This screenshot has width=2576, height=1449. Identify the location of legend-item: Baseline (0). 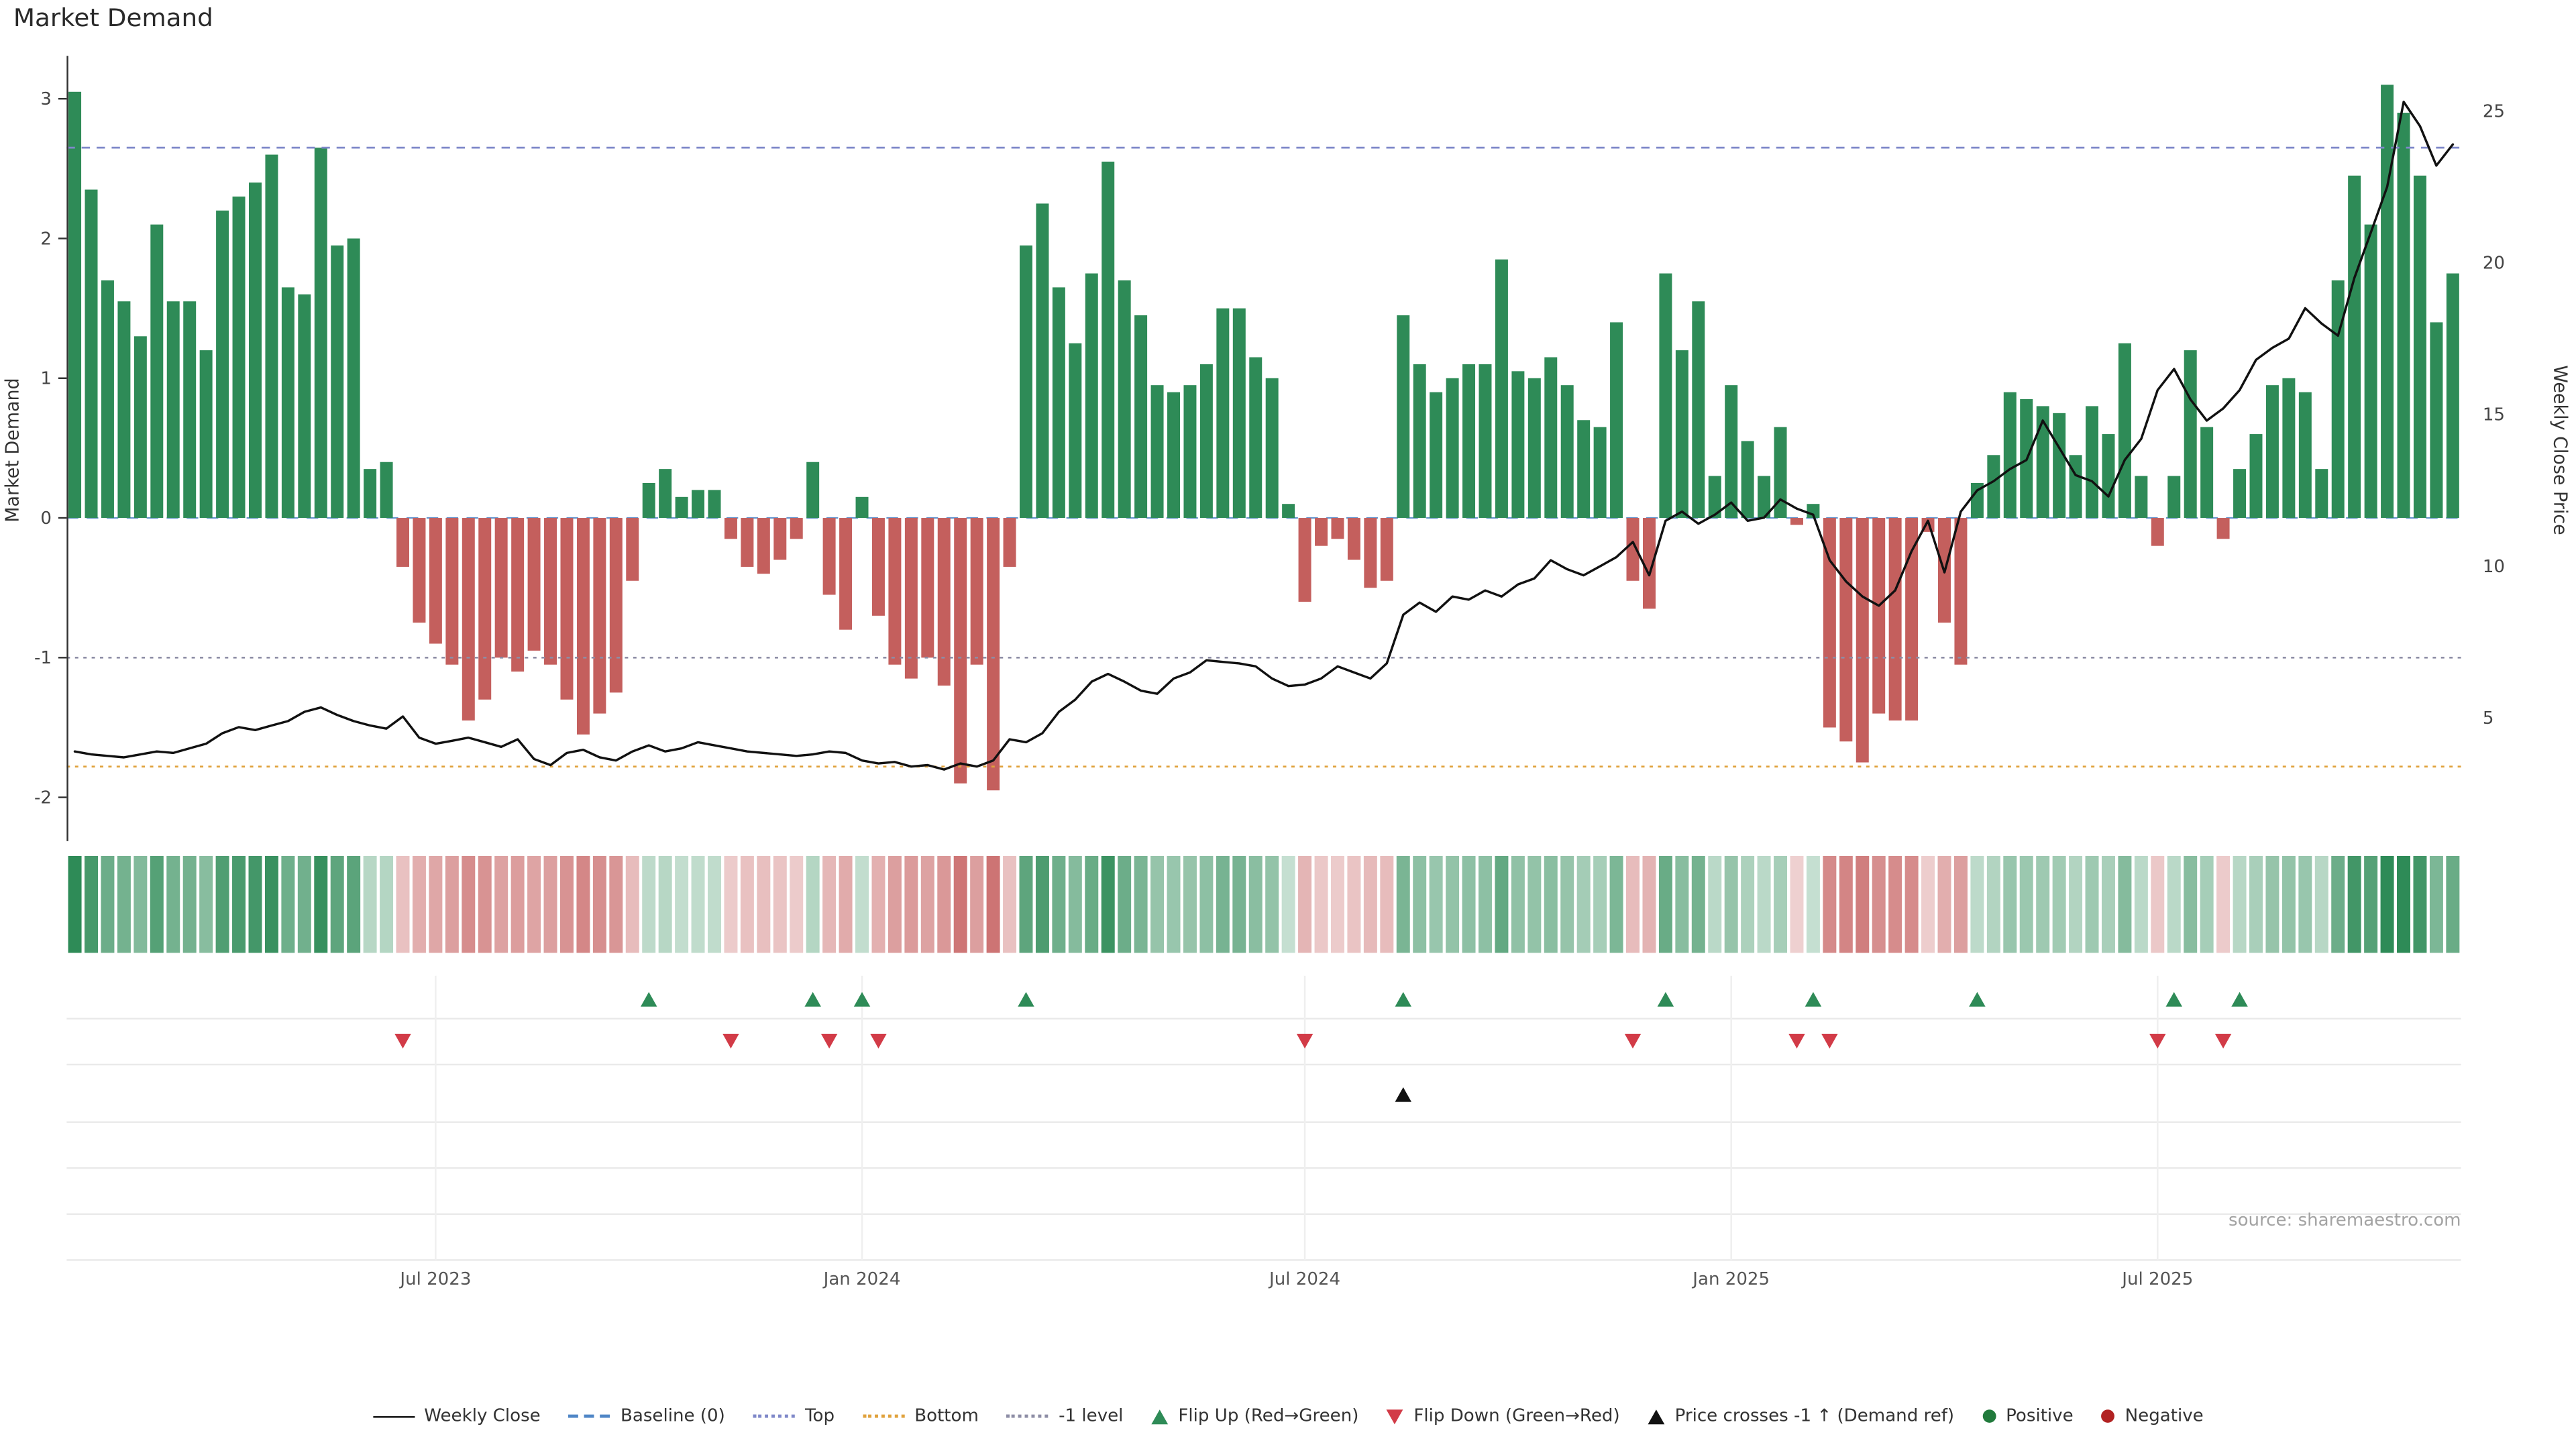
(646, 1416).